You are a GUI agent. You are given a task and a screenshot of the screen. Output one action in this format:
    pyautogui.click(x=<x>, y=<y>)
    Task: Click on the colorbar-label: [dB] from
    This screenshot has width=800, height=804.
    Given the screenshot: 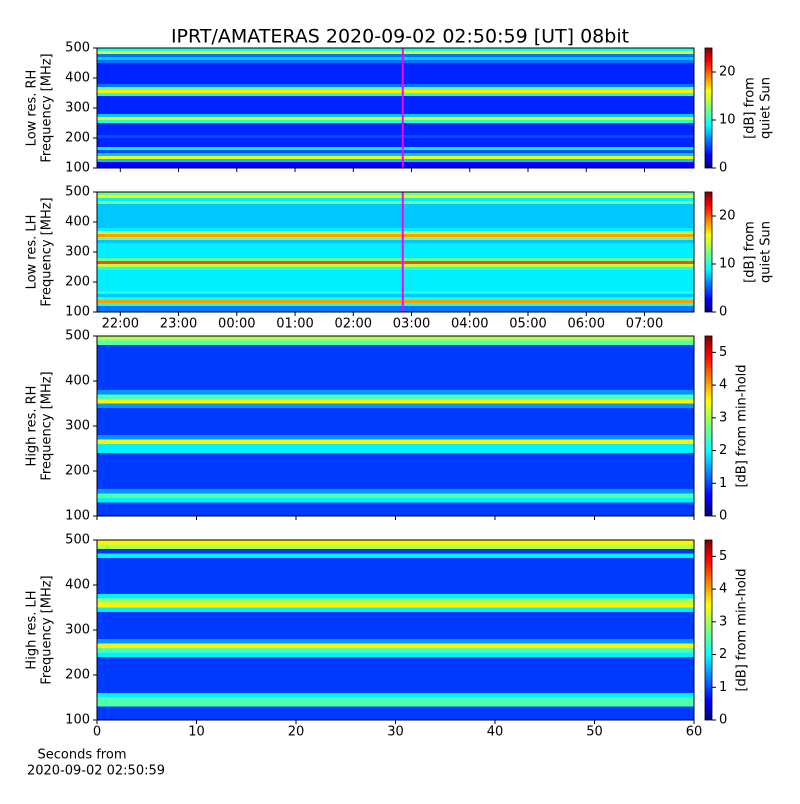 What is the action you would take?
    pyautogui.click(x=750, y=252)
    